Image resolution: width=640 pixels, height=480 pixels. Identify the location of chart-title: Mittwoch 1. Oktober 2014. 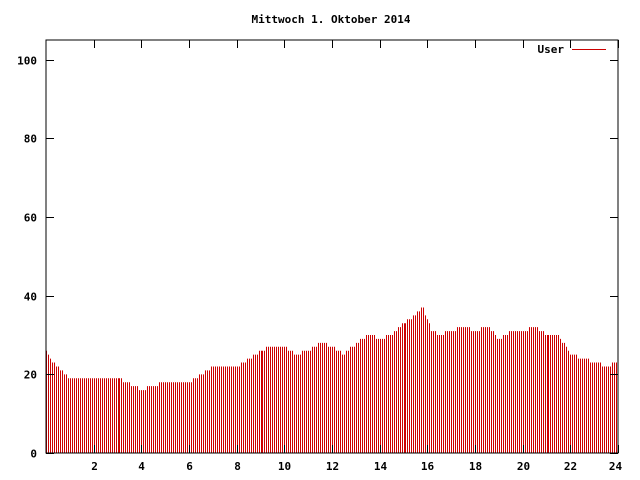
(331, 19).